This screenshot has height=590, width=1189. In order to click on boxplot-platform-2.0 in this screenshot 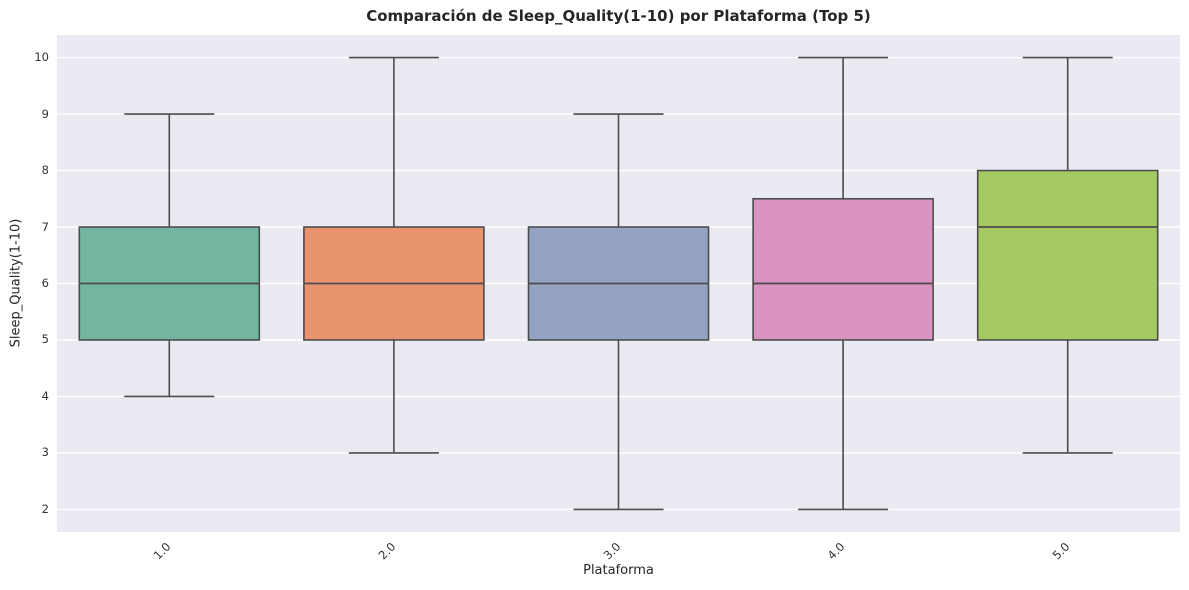, I will do `click(394, 255)`.